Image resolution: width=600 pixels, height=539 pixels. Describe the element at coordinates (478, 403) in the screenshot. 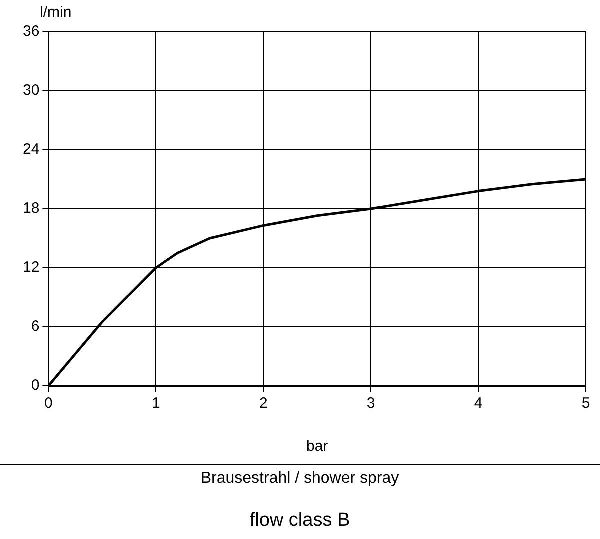

I see `x-tick-label: 4` at that location.